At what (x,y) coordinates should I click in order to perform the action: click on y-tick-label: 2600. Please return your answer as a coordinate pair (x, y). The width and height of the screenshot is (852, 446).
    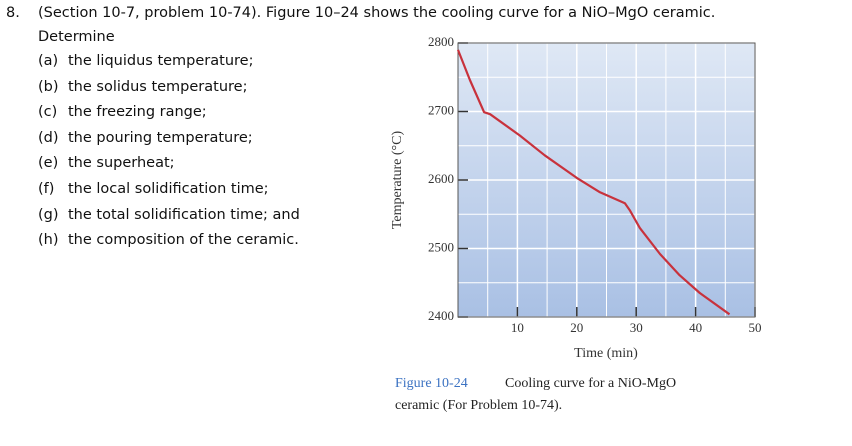
    Looking at the image, I should click on (441, 178).